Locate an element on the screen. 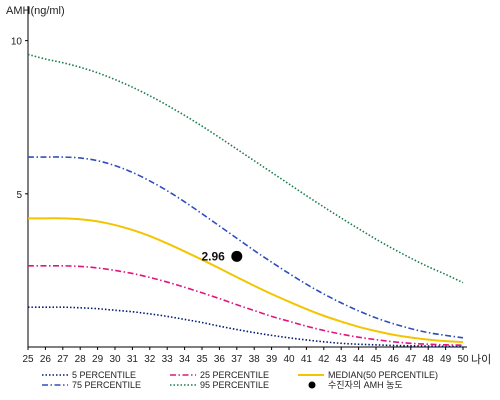  x-tick-label: 29 is located at coordinates (98, 359).